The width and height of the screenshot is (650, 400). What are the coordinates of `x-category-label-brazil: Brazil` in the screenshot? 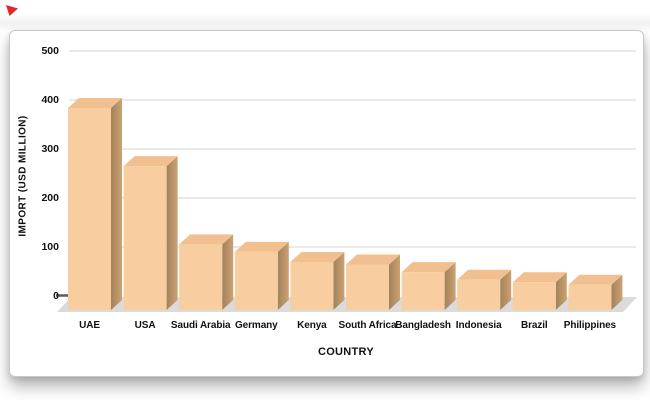 It's located at (534, 325).